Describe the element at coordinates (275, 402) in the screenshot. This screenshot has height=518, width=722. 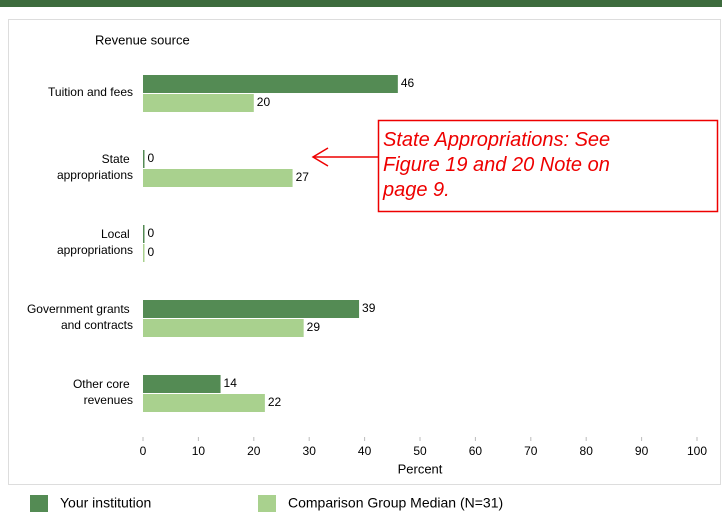
I see `value-label: 22` at that location.